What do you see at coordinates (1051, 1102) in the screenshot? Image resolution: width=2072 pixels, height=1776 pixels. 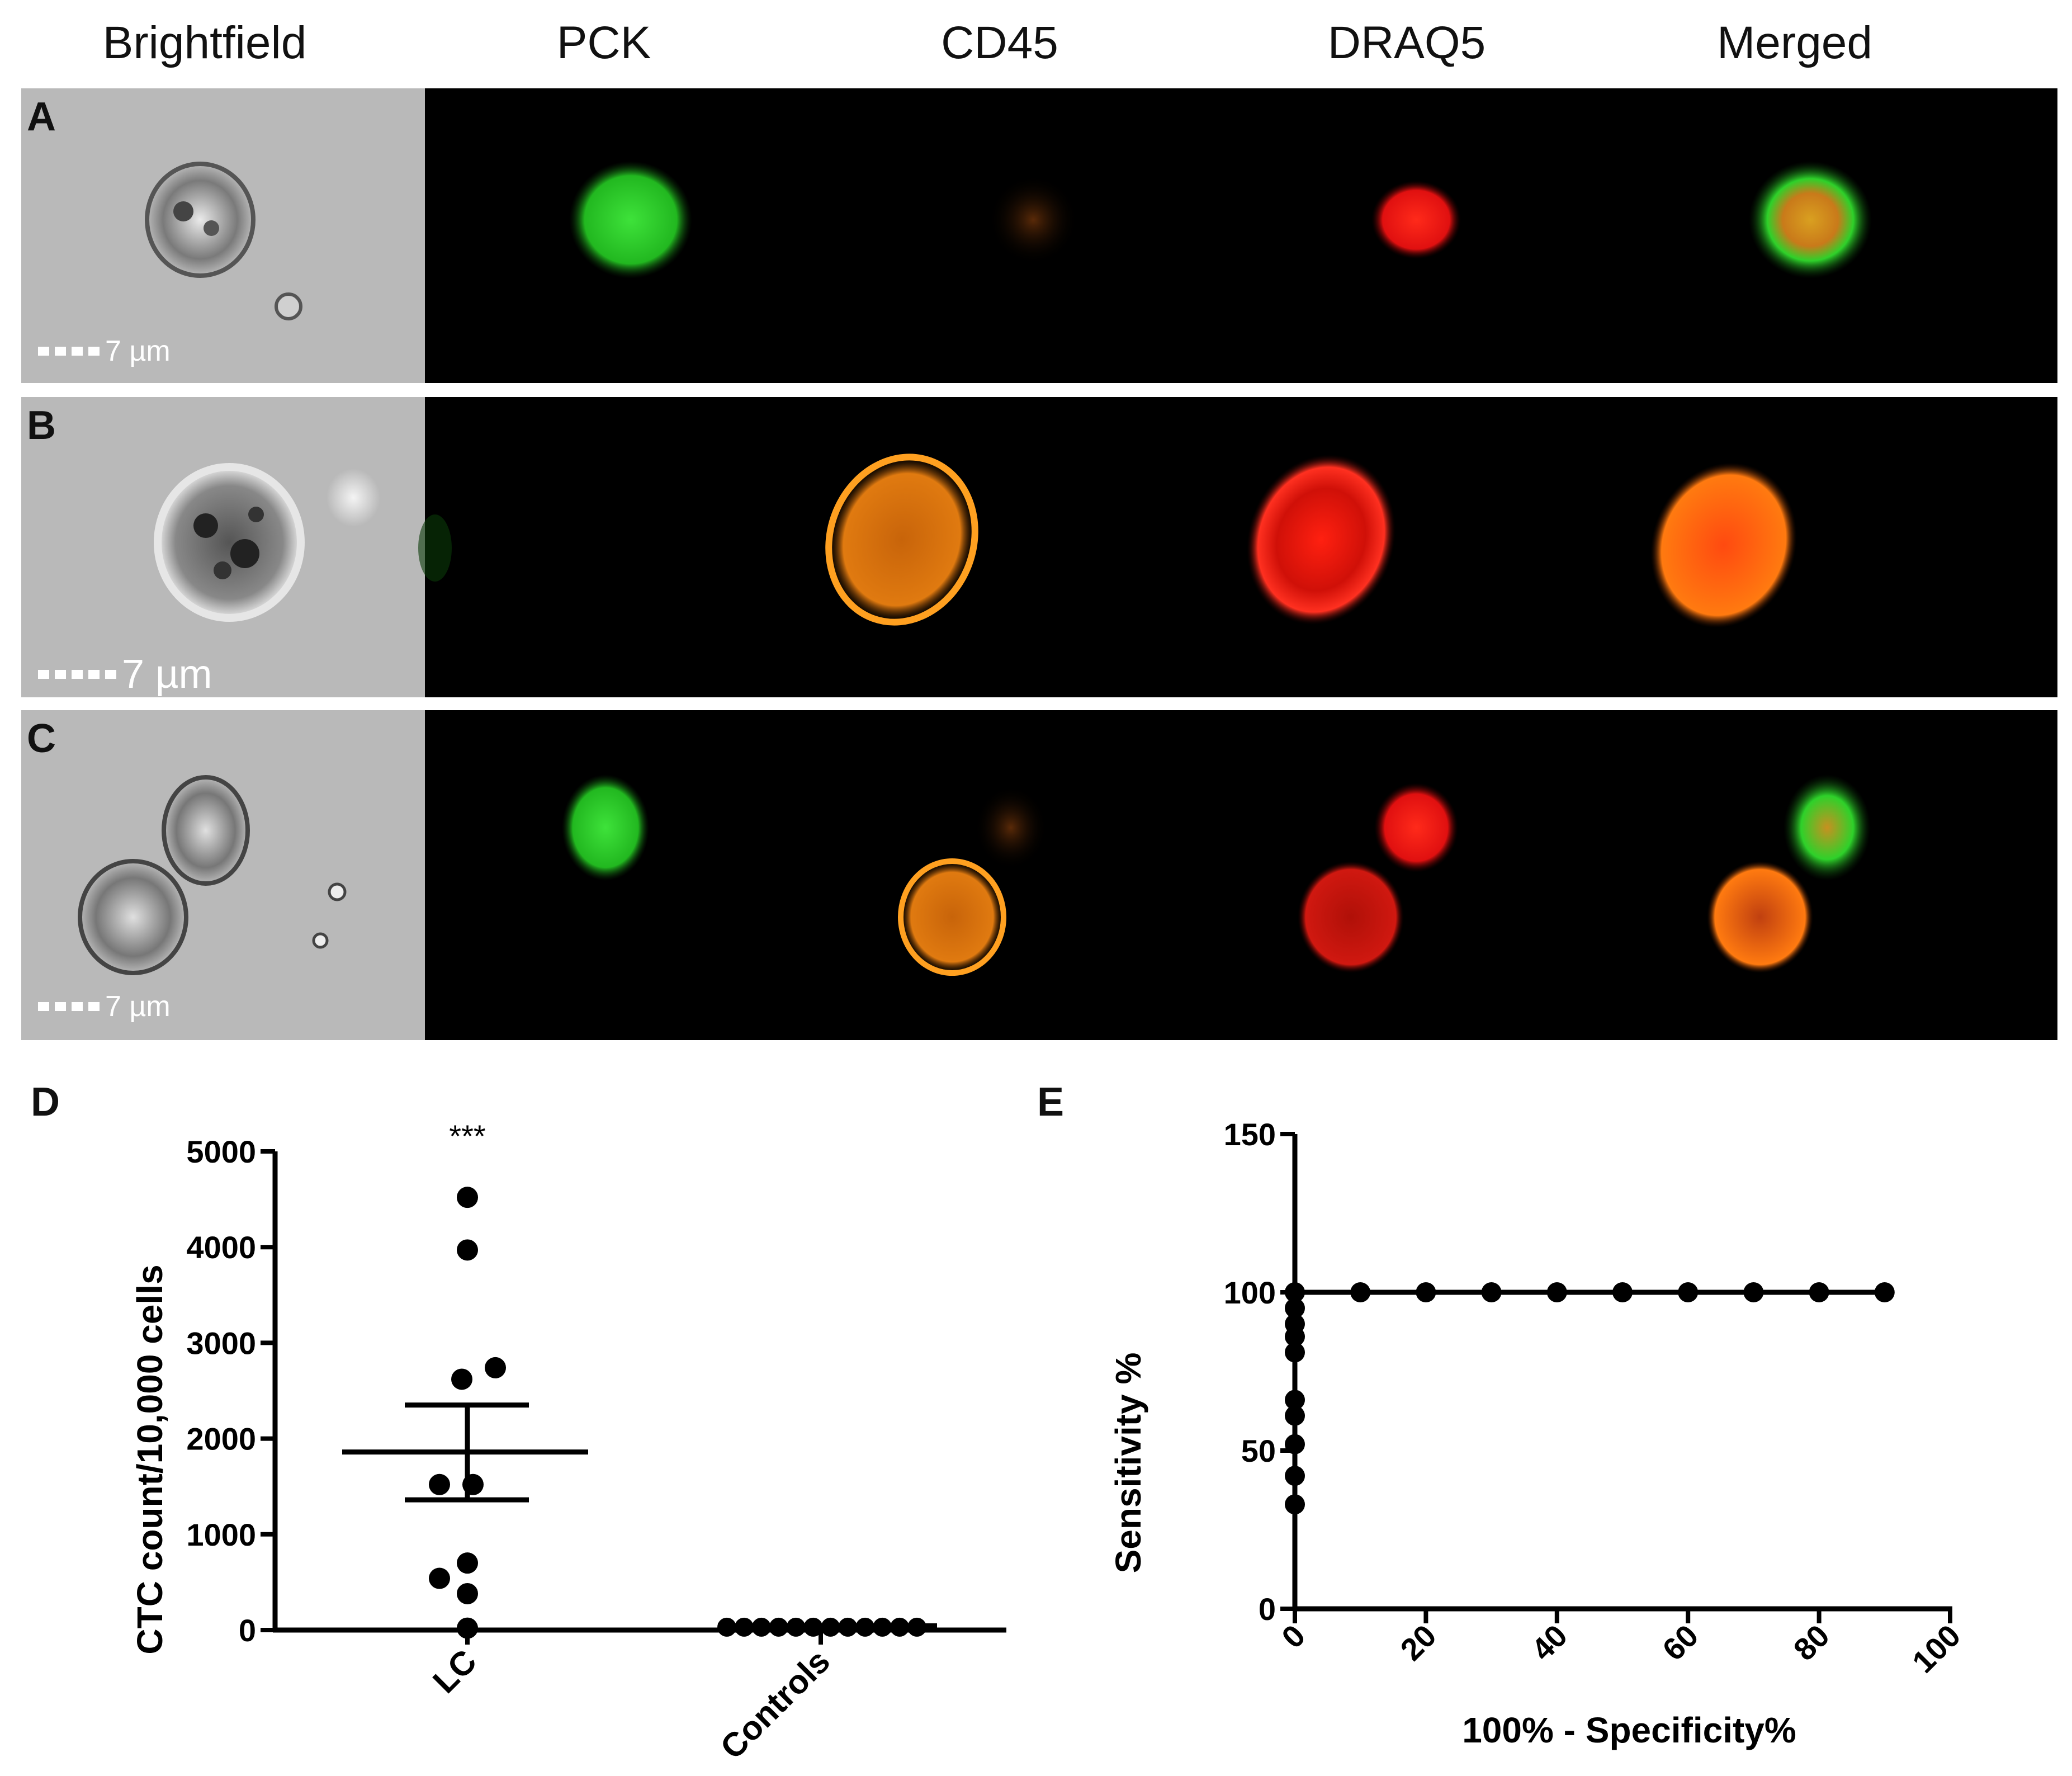 I see `panel-letter-e: E` at bounding box center [1051, 1102].